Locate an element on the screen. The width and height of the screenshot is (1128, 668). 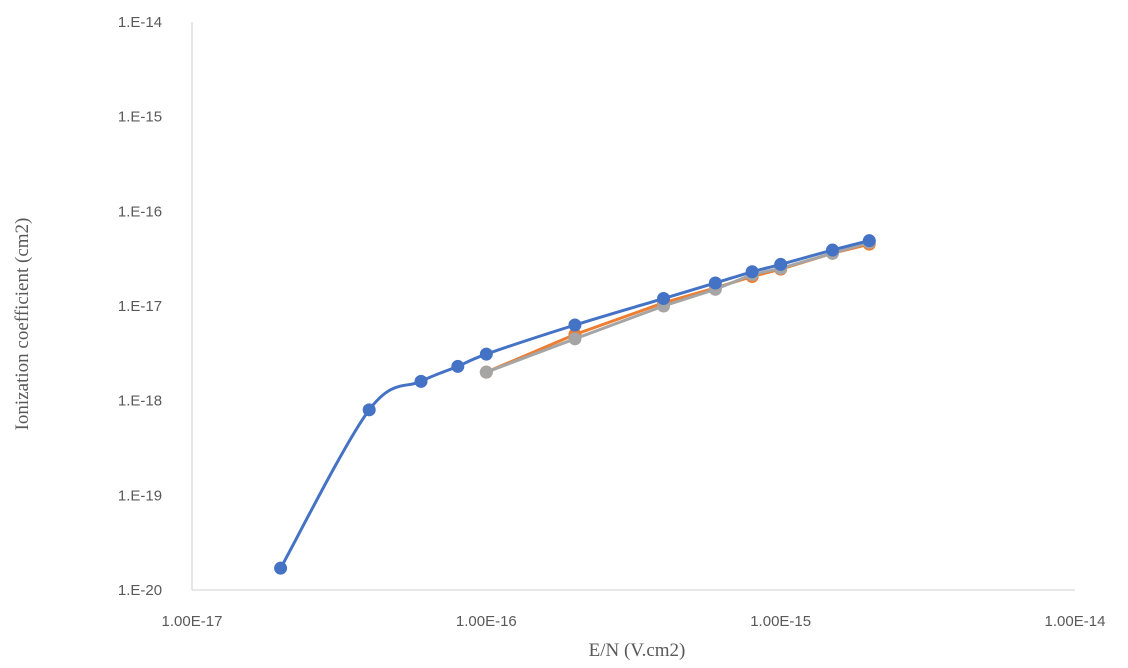
y-axis-title: Ionization coefficient (cm2) is located at coordinates (22, 324).